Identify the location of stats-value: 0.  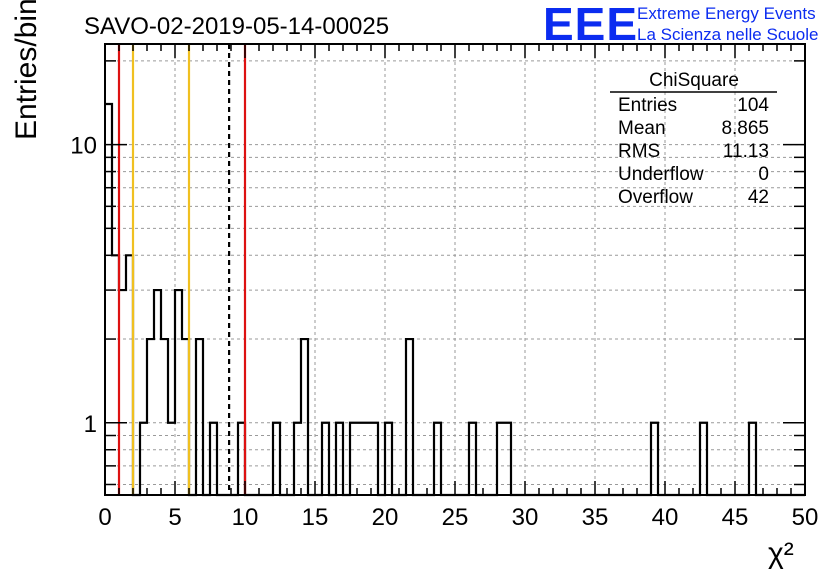
(763, 174).